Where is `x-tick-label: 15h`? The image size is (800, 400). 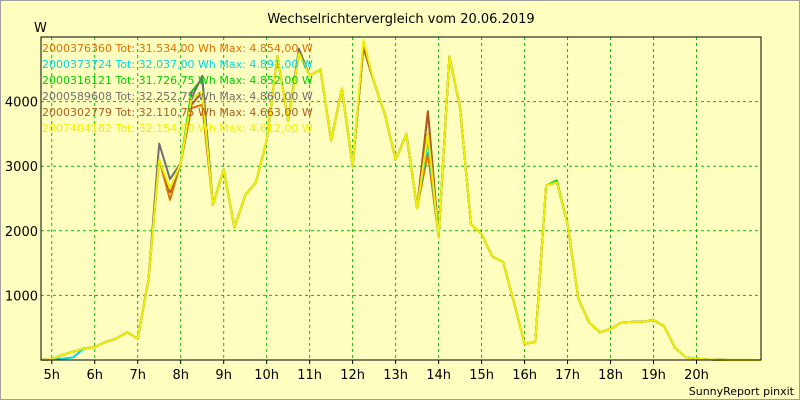 x-tick-label: 15h is located at coordinates (481, 375).